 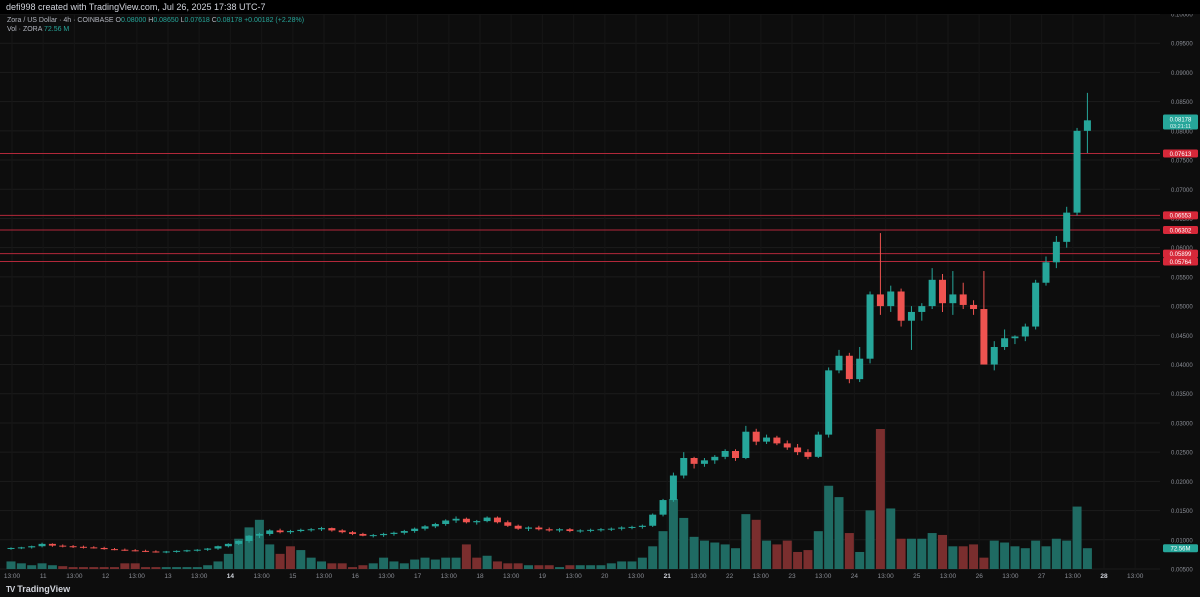 I want to click on volume-tag-label: 72.56M, so click(x=1180, y=549).